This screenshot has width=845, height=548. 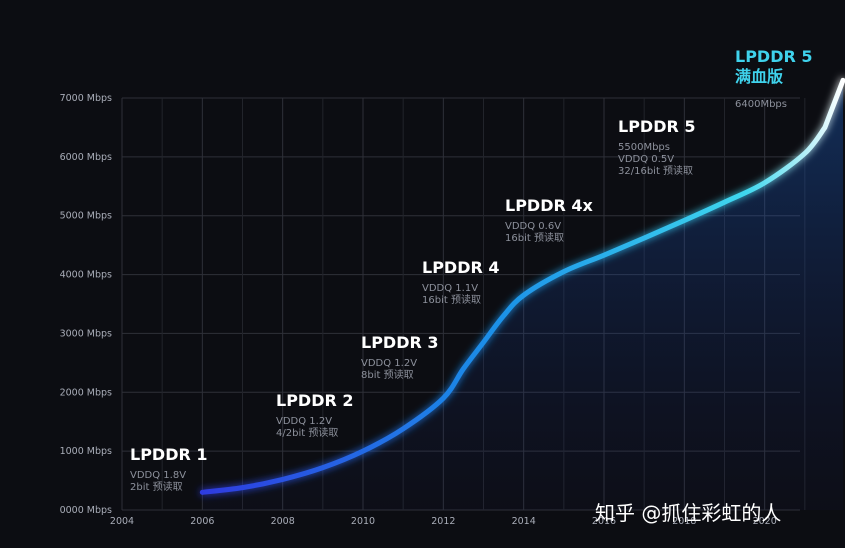 What do you see at coordinates (315, 415) in the screenshot?
I see `generation-annotation: LPDDR 2 VDDQ 1.2V4/2bit 预读取` at bounding box center [315, 415].